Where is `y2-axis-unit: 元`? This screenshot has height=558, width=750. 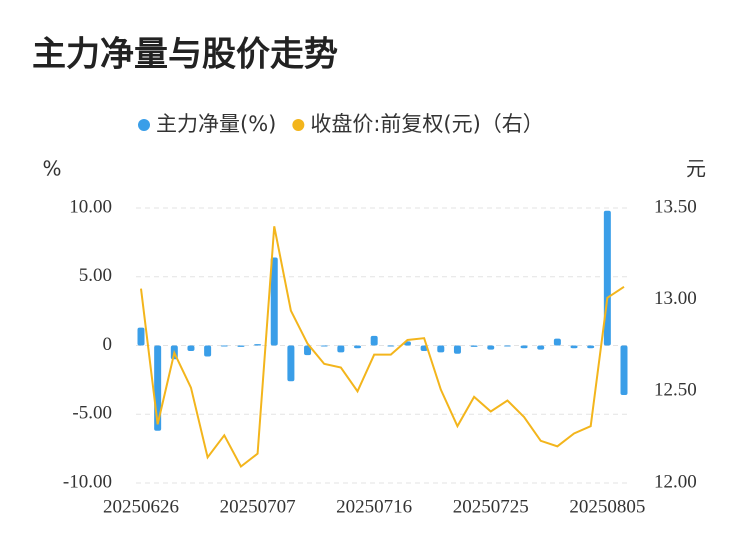
y2-axis-unit: 元 is located at coordinates (696, 169).